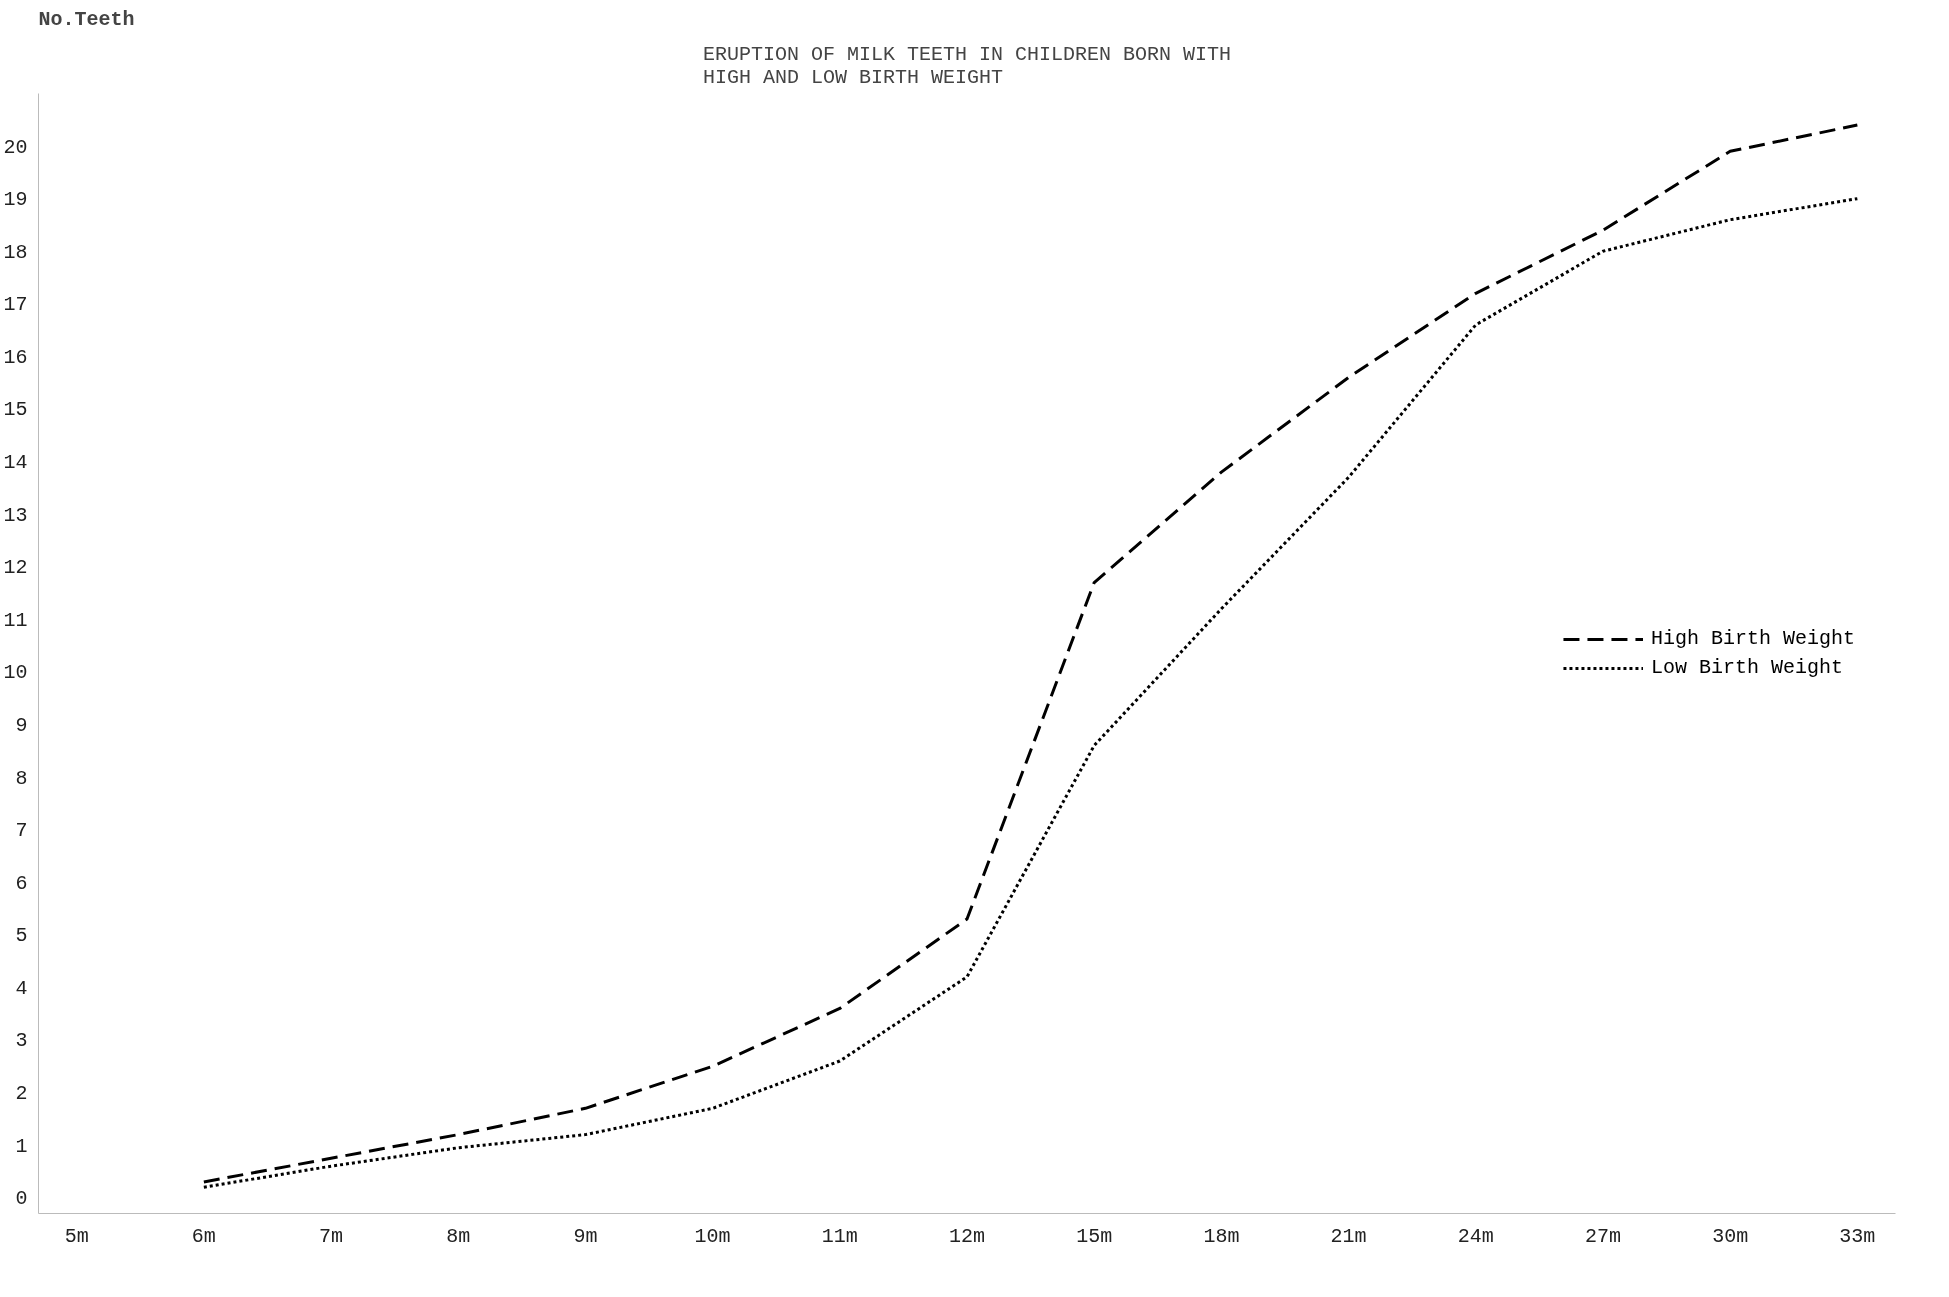 Image resolution: width=1949 pixels, height=1297 pixels. Describe the element at coordinates (712, 1236) in the screenshot. I see `x-tick-label: 10m` at that location.